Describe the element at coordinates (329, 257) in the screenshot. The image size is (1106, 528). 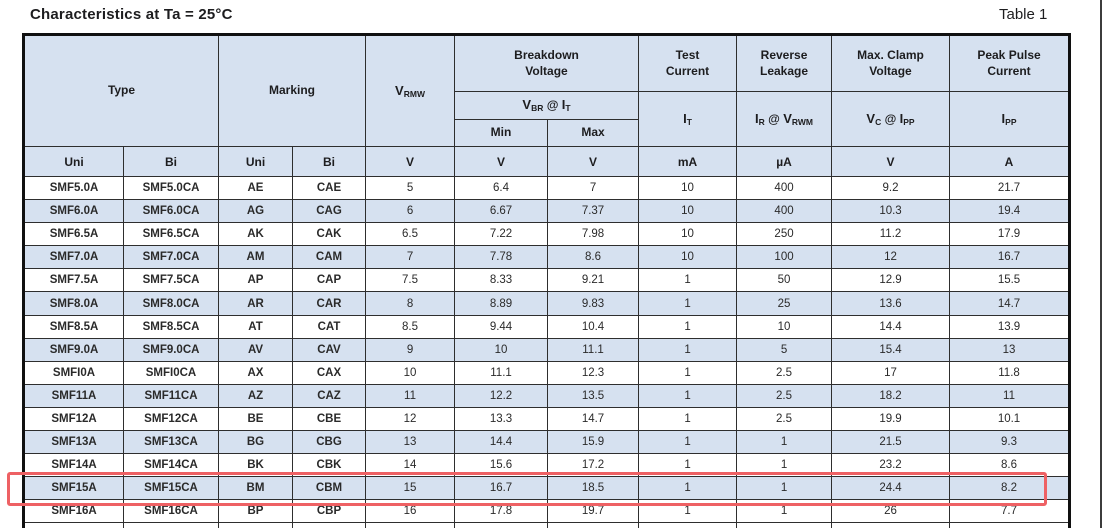
I see `cell-marking_bi: CAM` at that location.